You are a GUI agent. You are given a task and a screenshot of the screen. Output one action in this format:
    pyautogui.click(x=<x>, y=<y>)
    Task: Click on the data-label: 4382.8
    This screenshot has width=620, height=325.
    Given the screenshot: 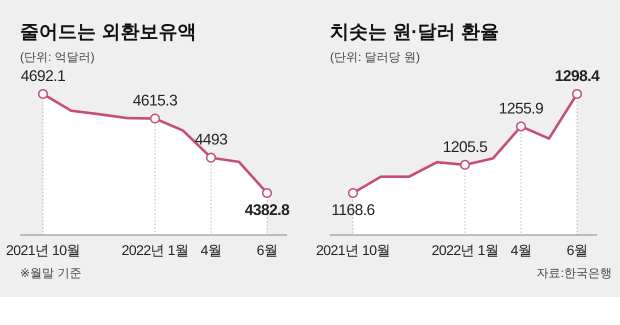 What is the action you would take?
    pyautogui.click(x=267, y=210)
    